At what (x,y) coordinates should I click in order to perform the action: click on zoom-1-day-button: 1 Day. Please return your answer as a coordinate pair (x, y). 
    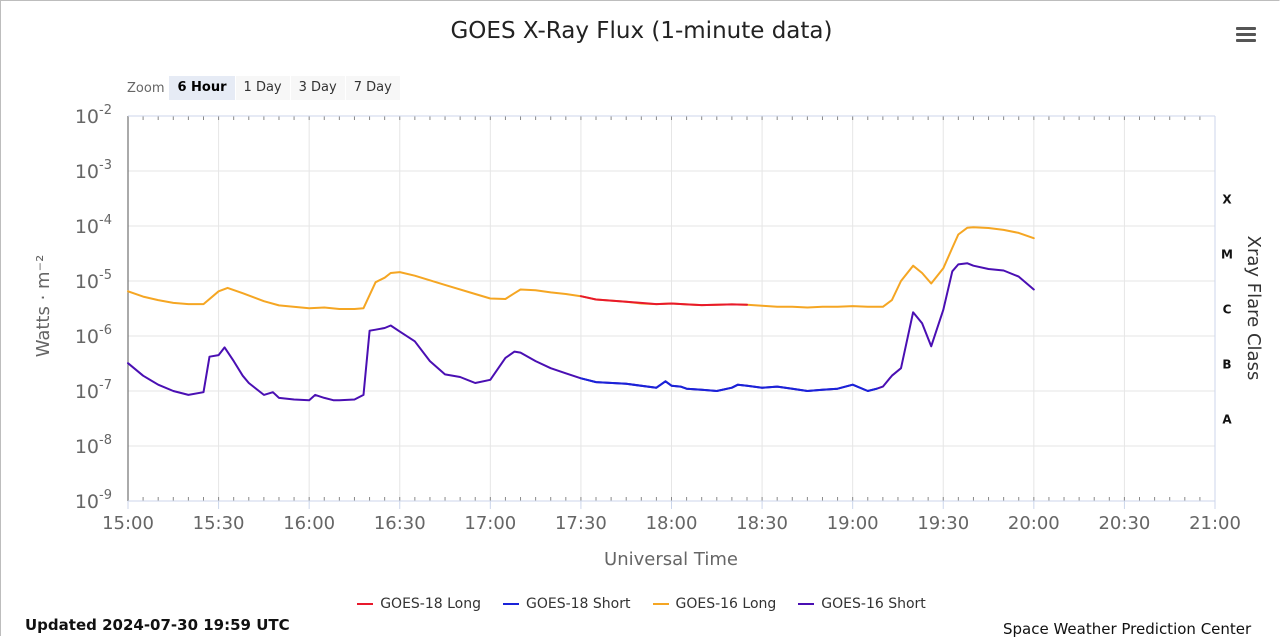
    Looking at the image, I should click on (262, 88).